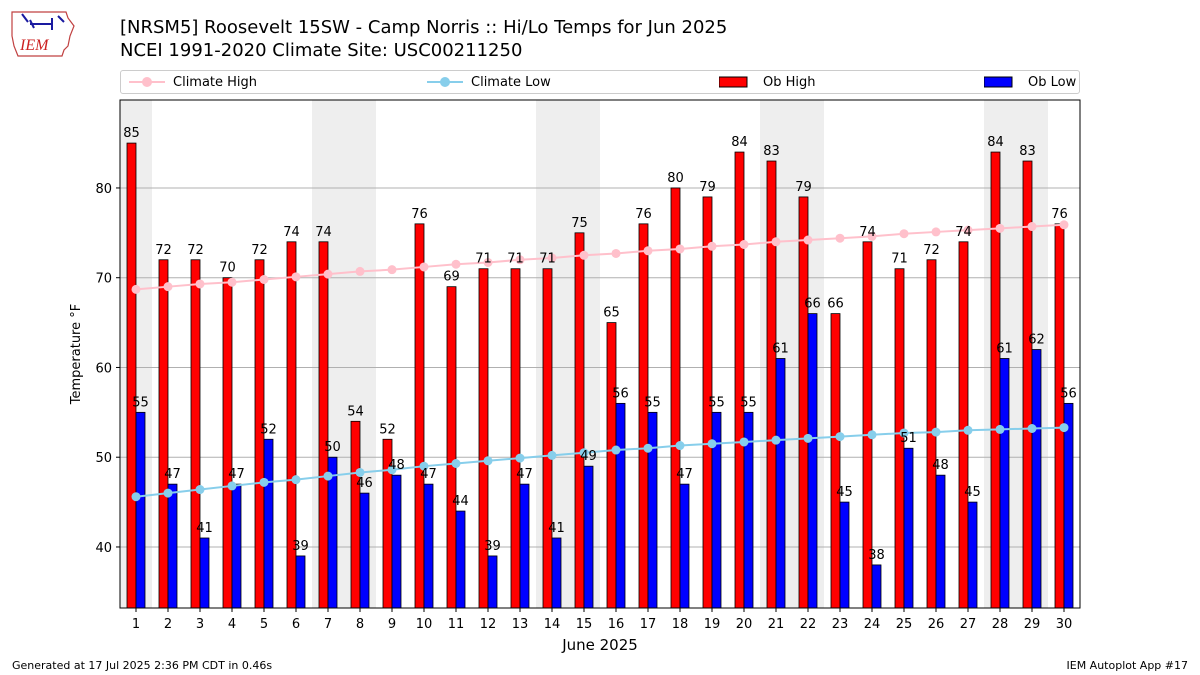  Describe the element at coordinates (620, 393) in the screenshot. I see `ob-low-value-label: 56` at that location.